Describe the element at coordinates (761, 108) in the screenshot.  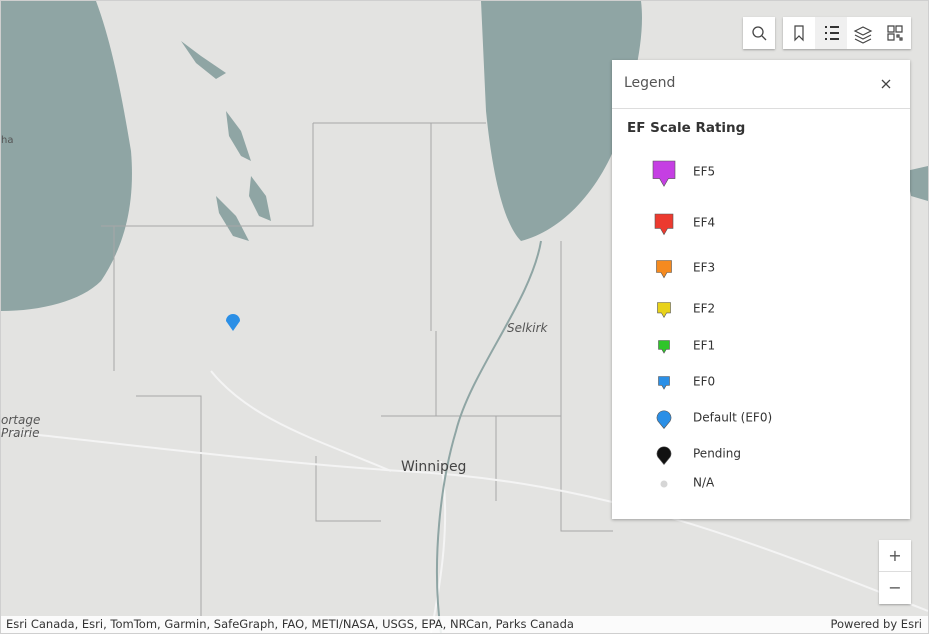
I see `divider` at that location.